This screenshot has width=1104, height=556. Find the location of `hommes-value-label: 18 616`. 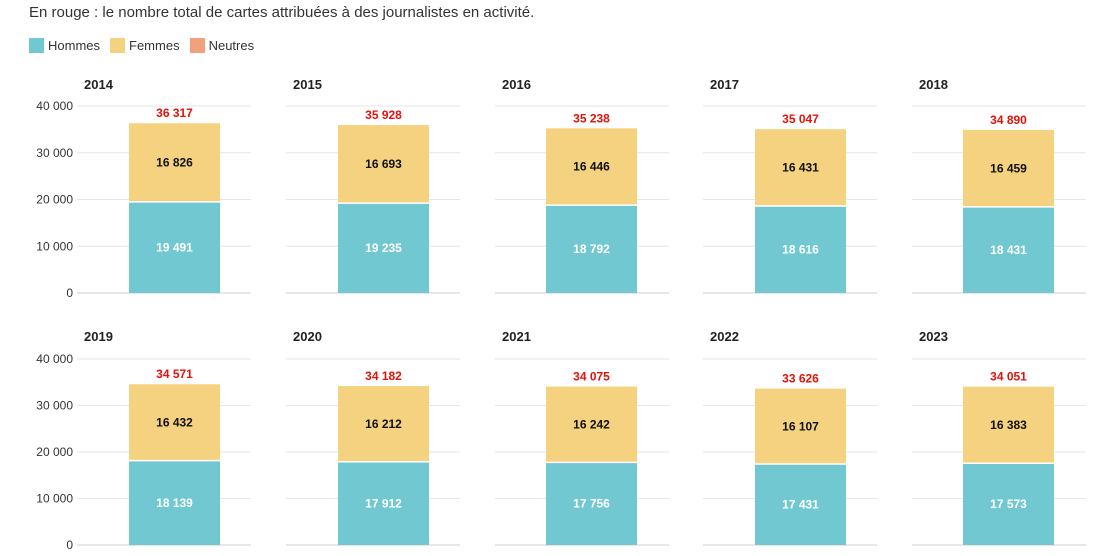

hommes-value-label: 18 616 is located at coordinates (800, 249).